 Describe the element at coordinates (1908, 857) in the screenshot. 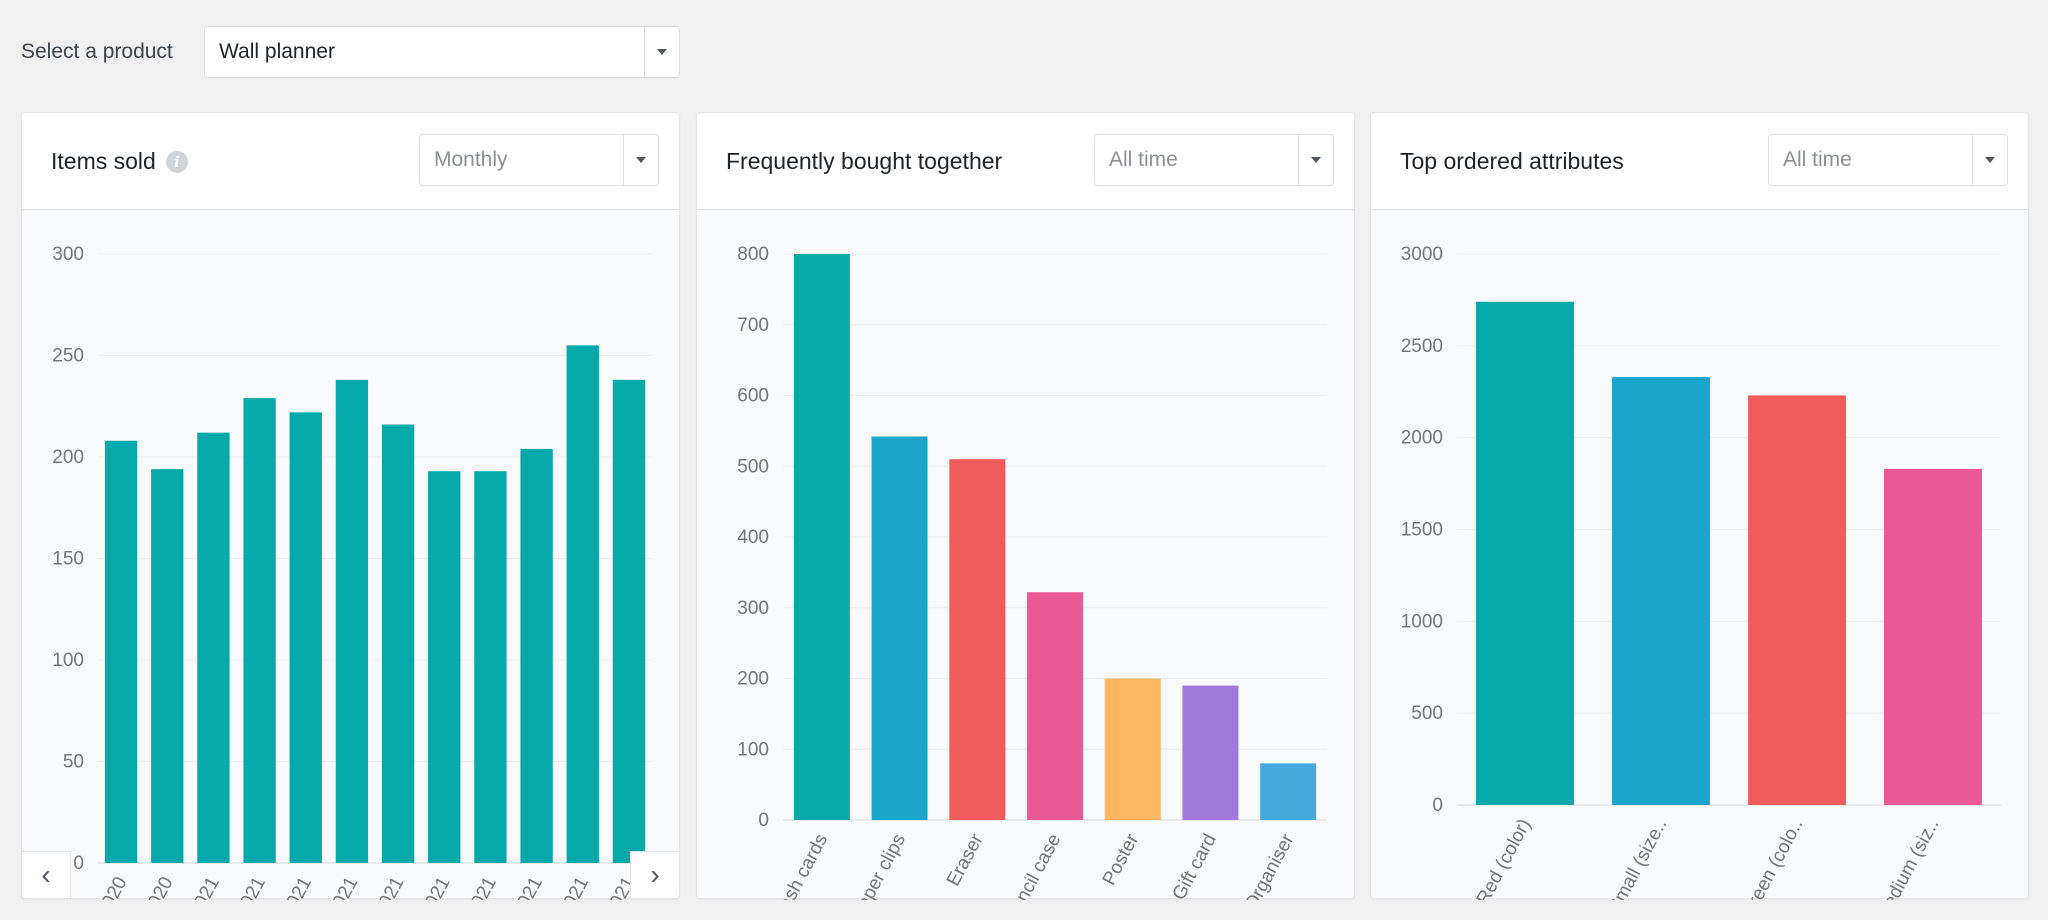

I see `x-tick-label: Medium (siz..` at that location.